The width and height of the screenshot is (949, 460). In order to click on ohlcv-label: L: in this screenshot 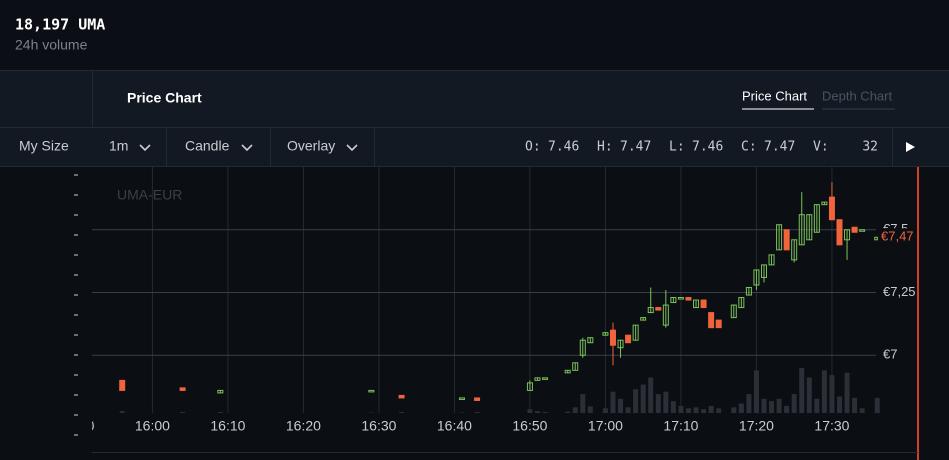, I will do `click(677, 147)`.